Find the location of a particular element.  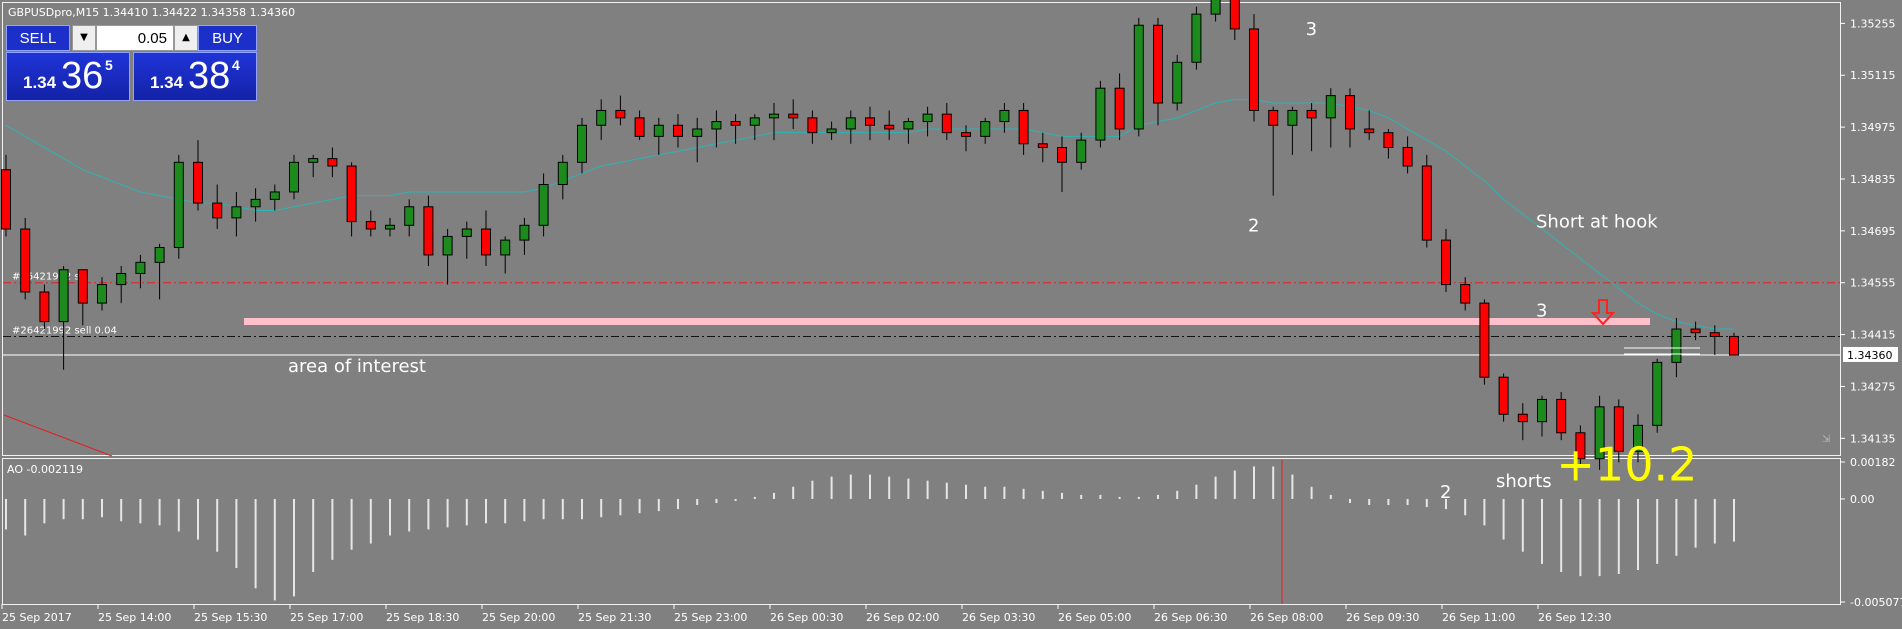

y-tick-label: 1.35115 is located at coordinates (1873, 75).